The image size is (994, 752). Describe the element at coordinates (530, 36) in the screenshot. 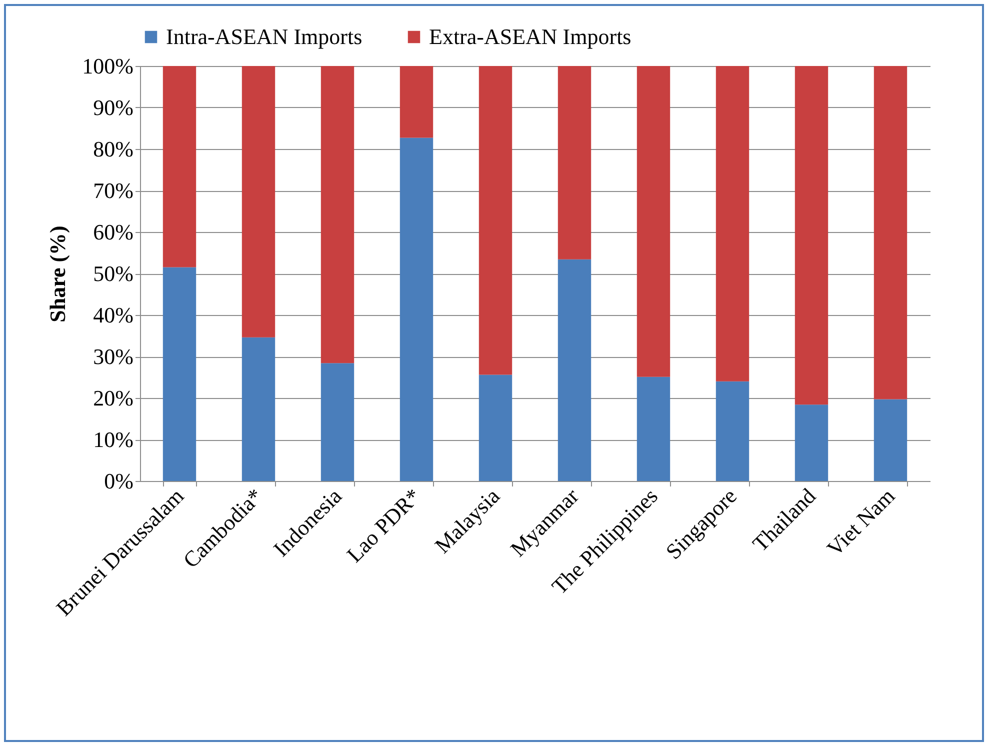

I see `legend-label: Extra-ASEAN Imports` at that location.